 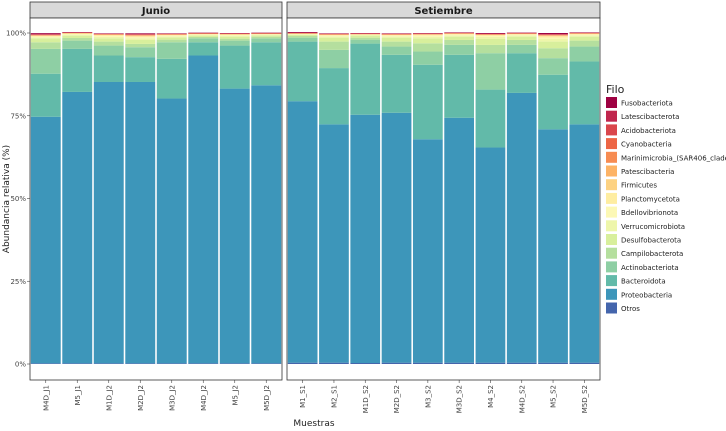 What do you see at coordinates (643, 282) in the screenshot?
I see `legend-label: Bacteroidota` at bounding box center [643, 282].